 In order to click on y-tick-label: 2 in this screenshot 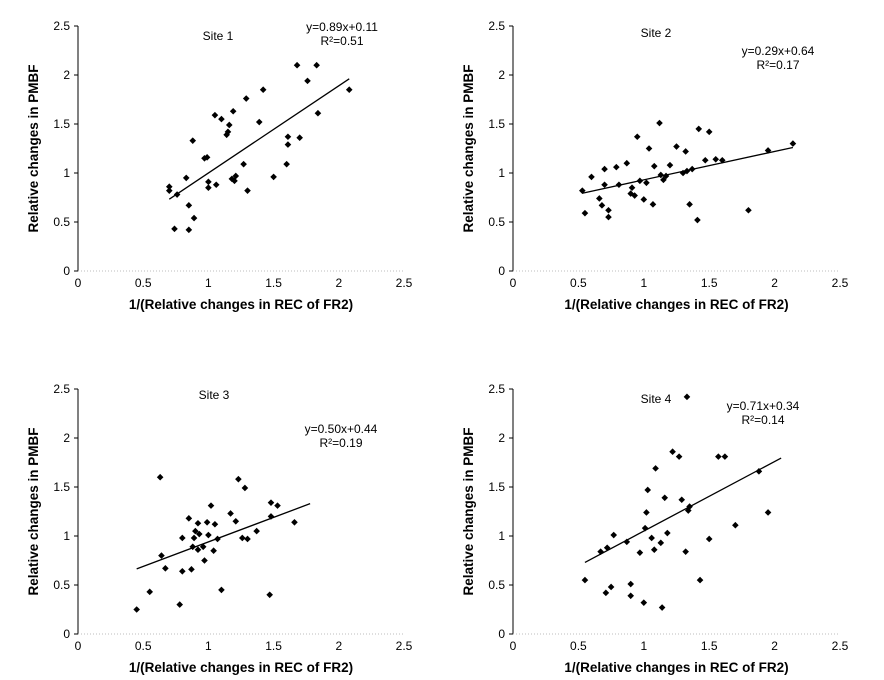, I will do `click(66, 438)`.